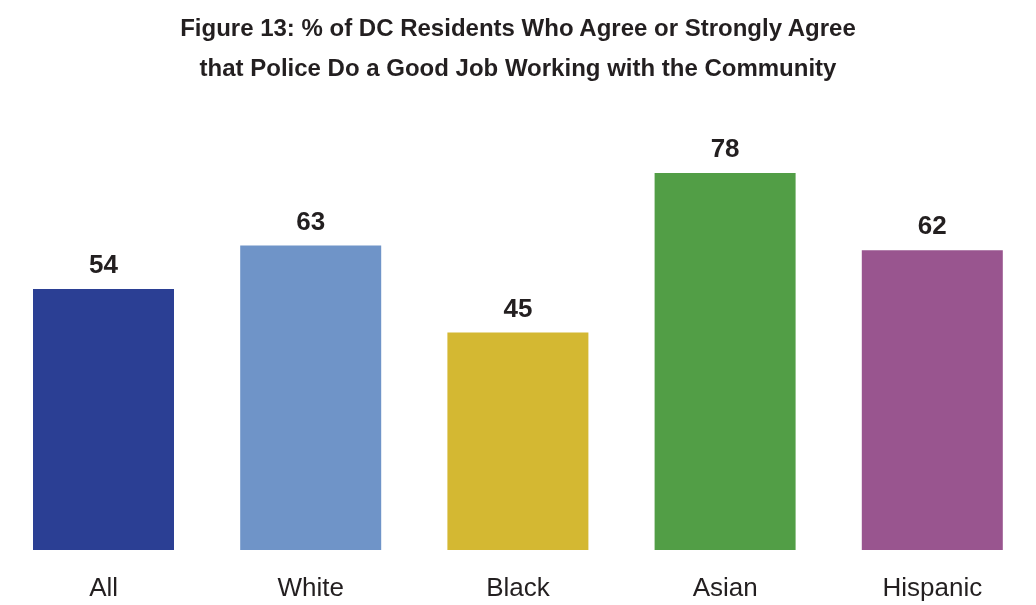 The height and width of the screenshot is (605, 1036). I want to click on data-label: 45, so click(518, 307).